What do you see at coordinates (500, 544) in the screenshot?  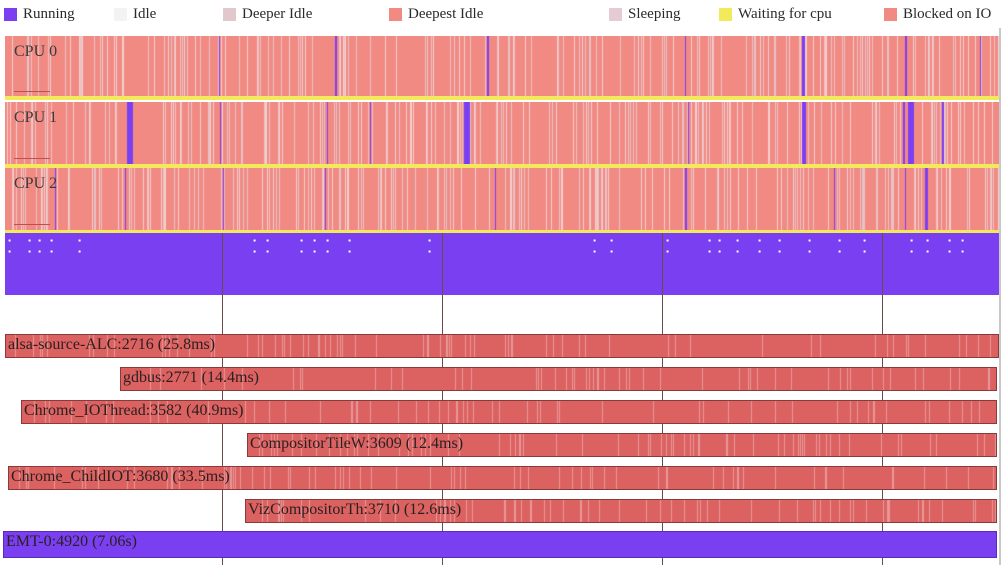 I see `thread-bar-emt-0: EMT-0:4920 (7.06s)` at bounding box center [500, 544].